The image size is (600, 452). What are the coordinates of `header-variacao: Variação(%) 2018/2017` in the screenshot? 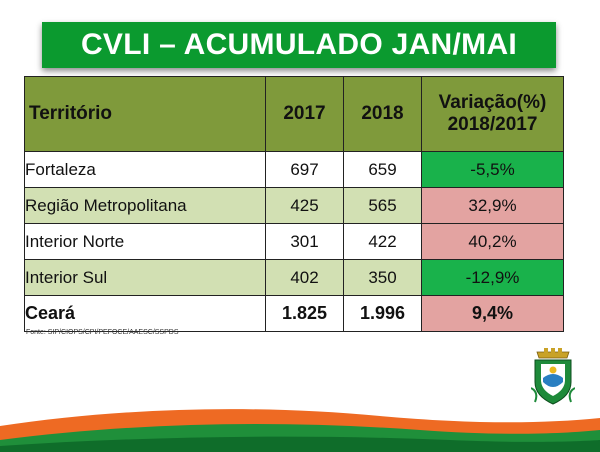 It's located at (492, 114).